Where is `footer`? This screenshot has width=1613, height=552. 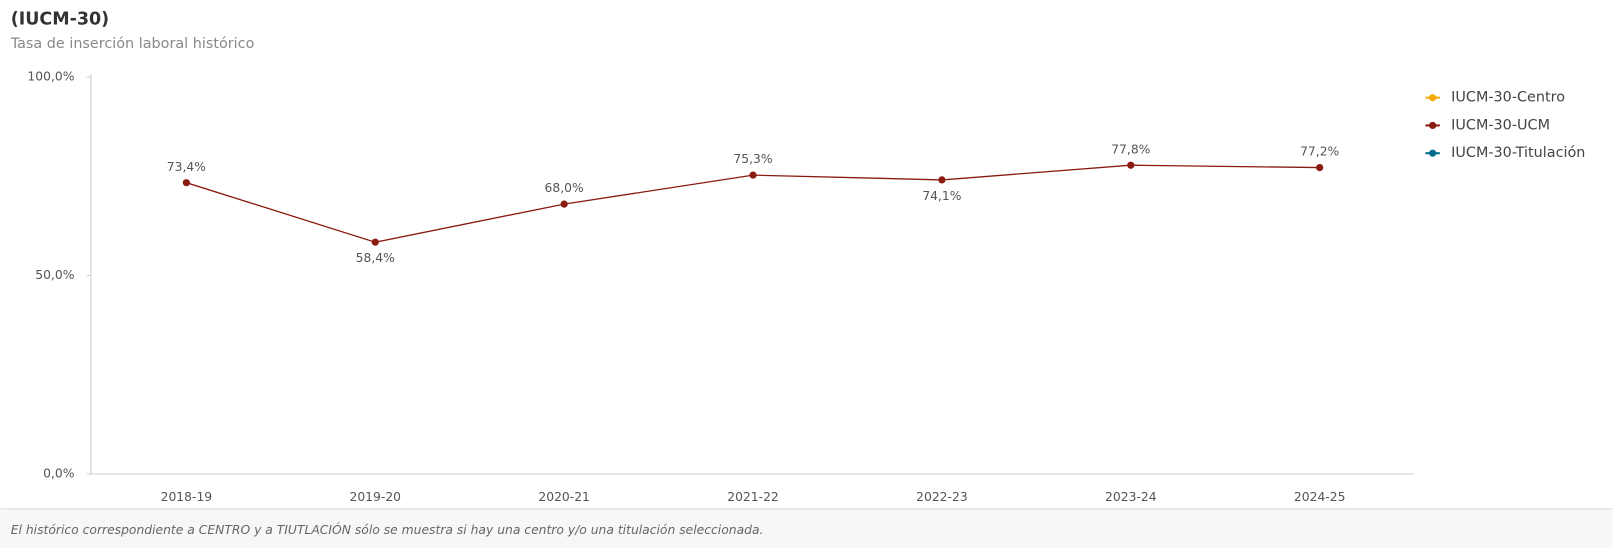
footer is located at coordinates (806, 528).